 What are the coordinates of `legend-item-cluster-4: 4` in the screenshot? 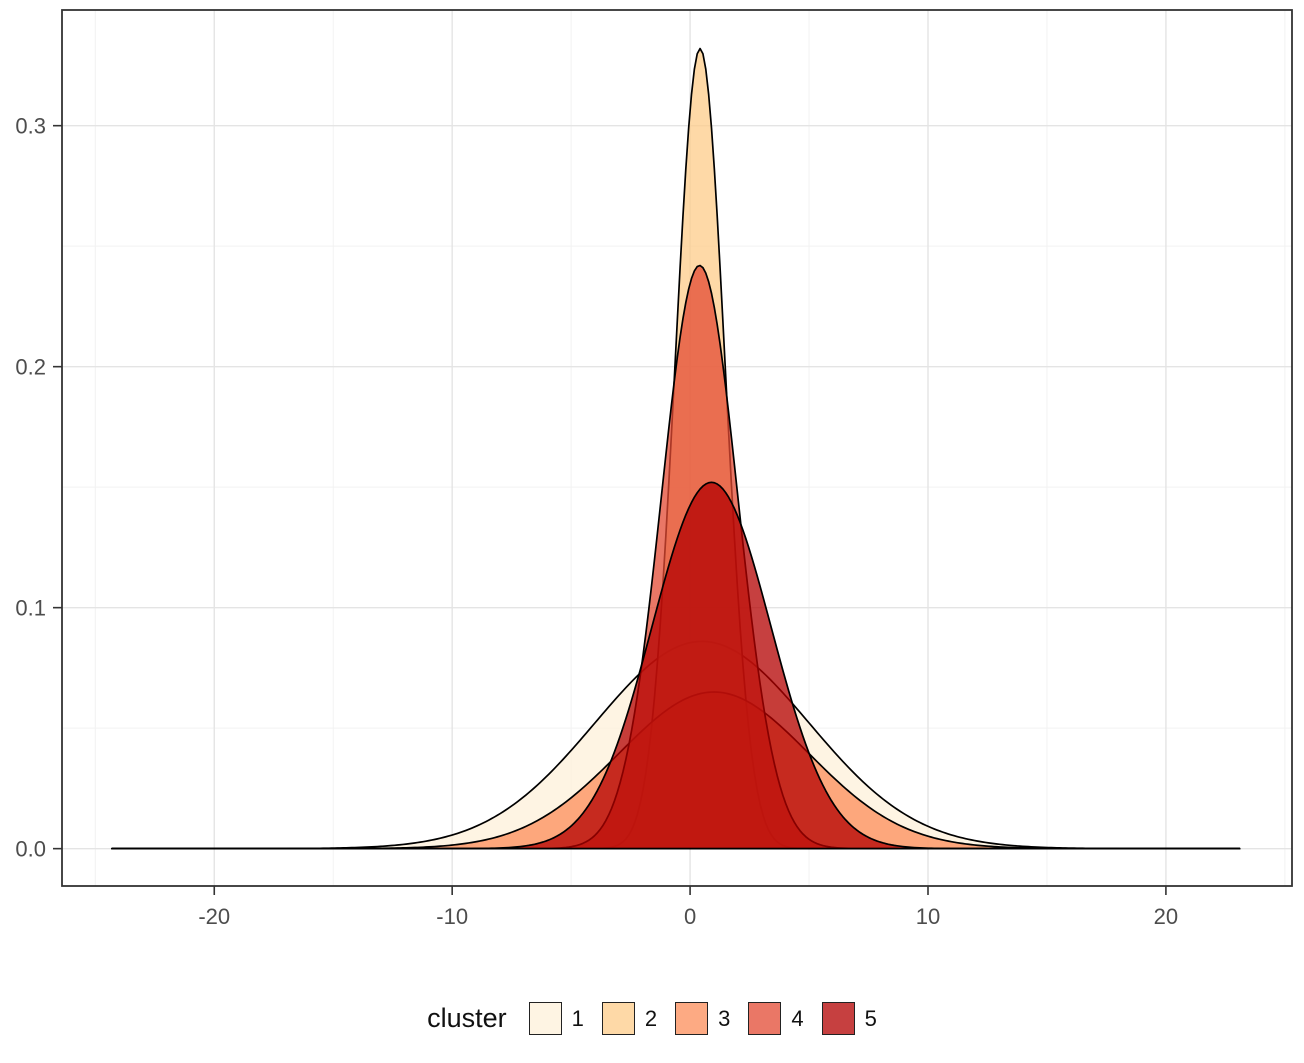 It's located at (776, 1018).